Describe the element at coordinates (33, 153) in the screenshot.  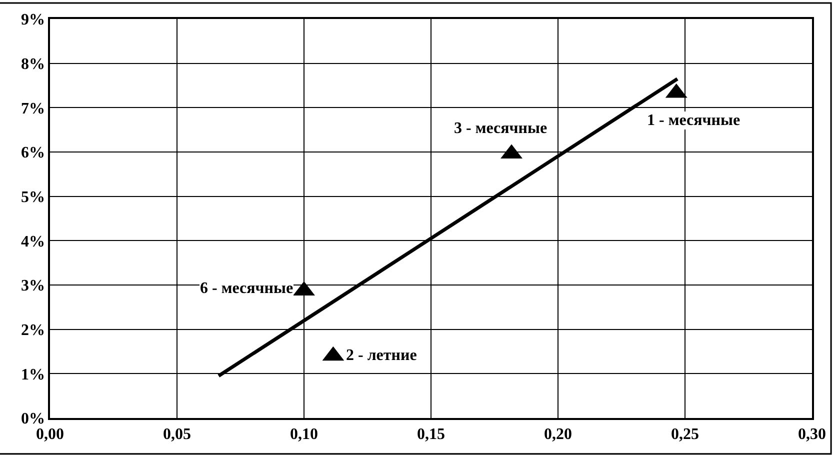
I see `y-tick-label: 6%` at that location.